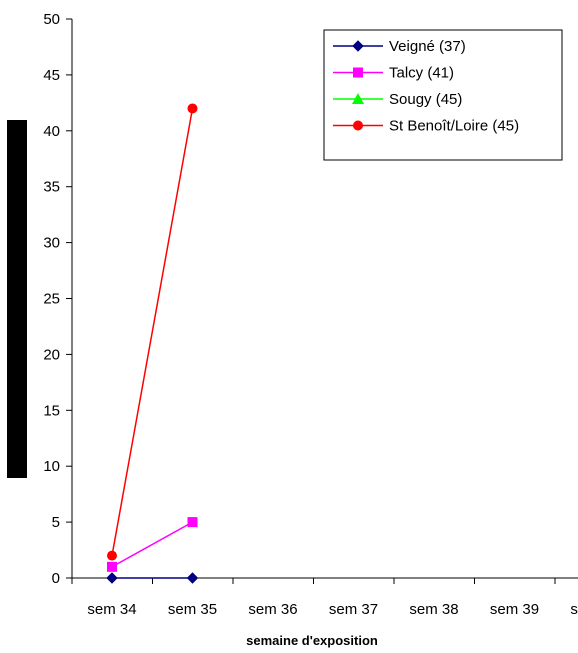 This screenshot has height=653, width=578. I want to click on series-markers, so click(152, 343).